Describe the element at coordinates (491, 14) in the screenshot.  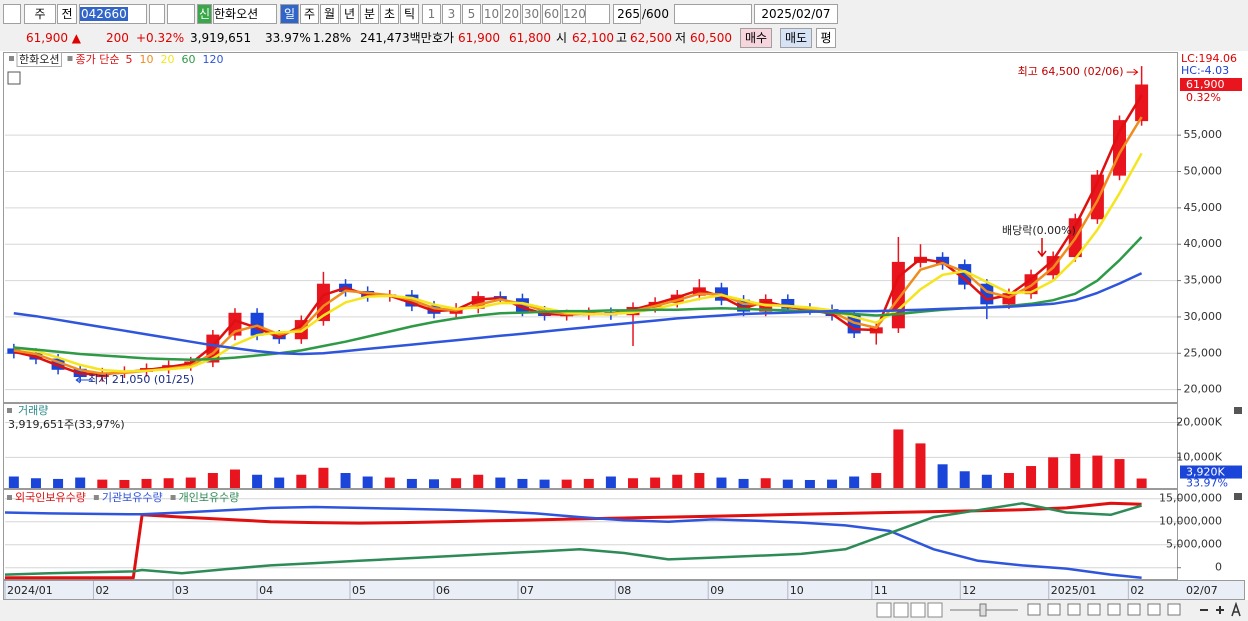
I see `interval-button: 10` at that location.